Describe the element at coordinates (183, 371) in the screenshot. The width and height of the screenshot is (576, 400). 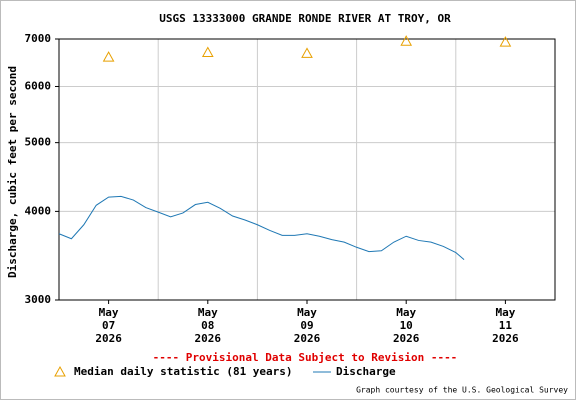
I see `legend-label: Median daily statistic (81 years)` at that location.